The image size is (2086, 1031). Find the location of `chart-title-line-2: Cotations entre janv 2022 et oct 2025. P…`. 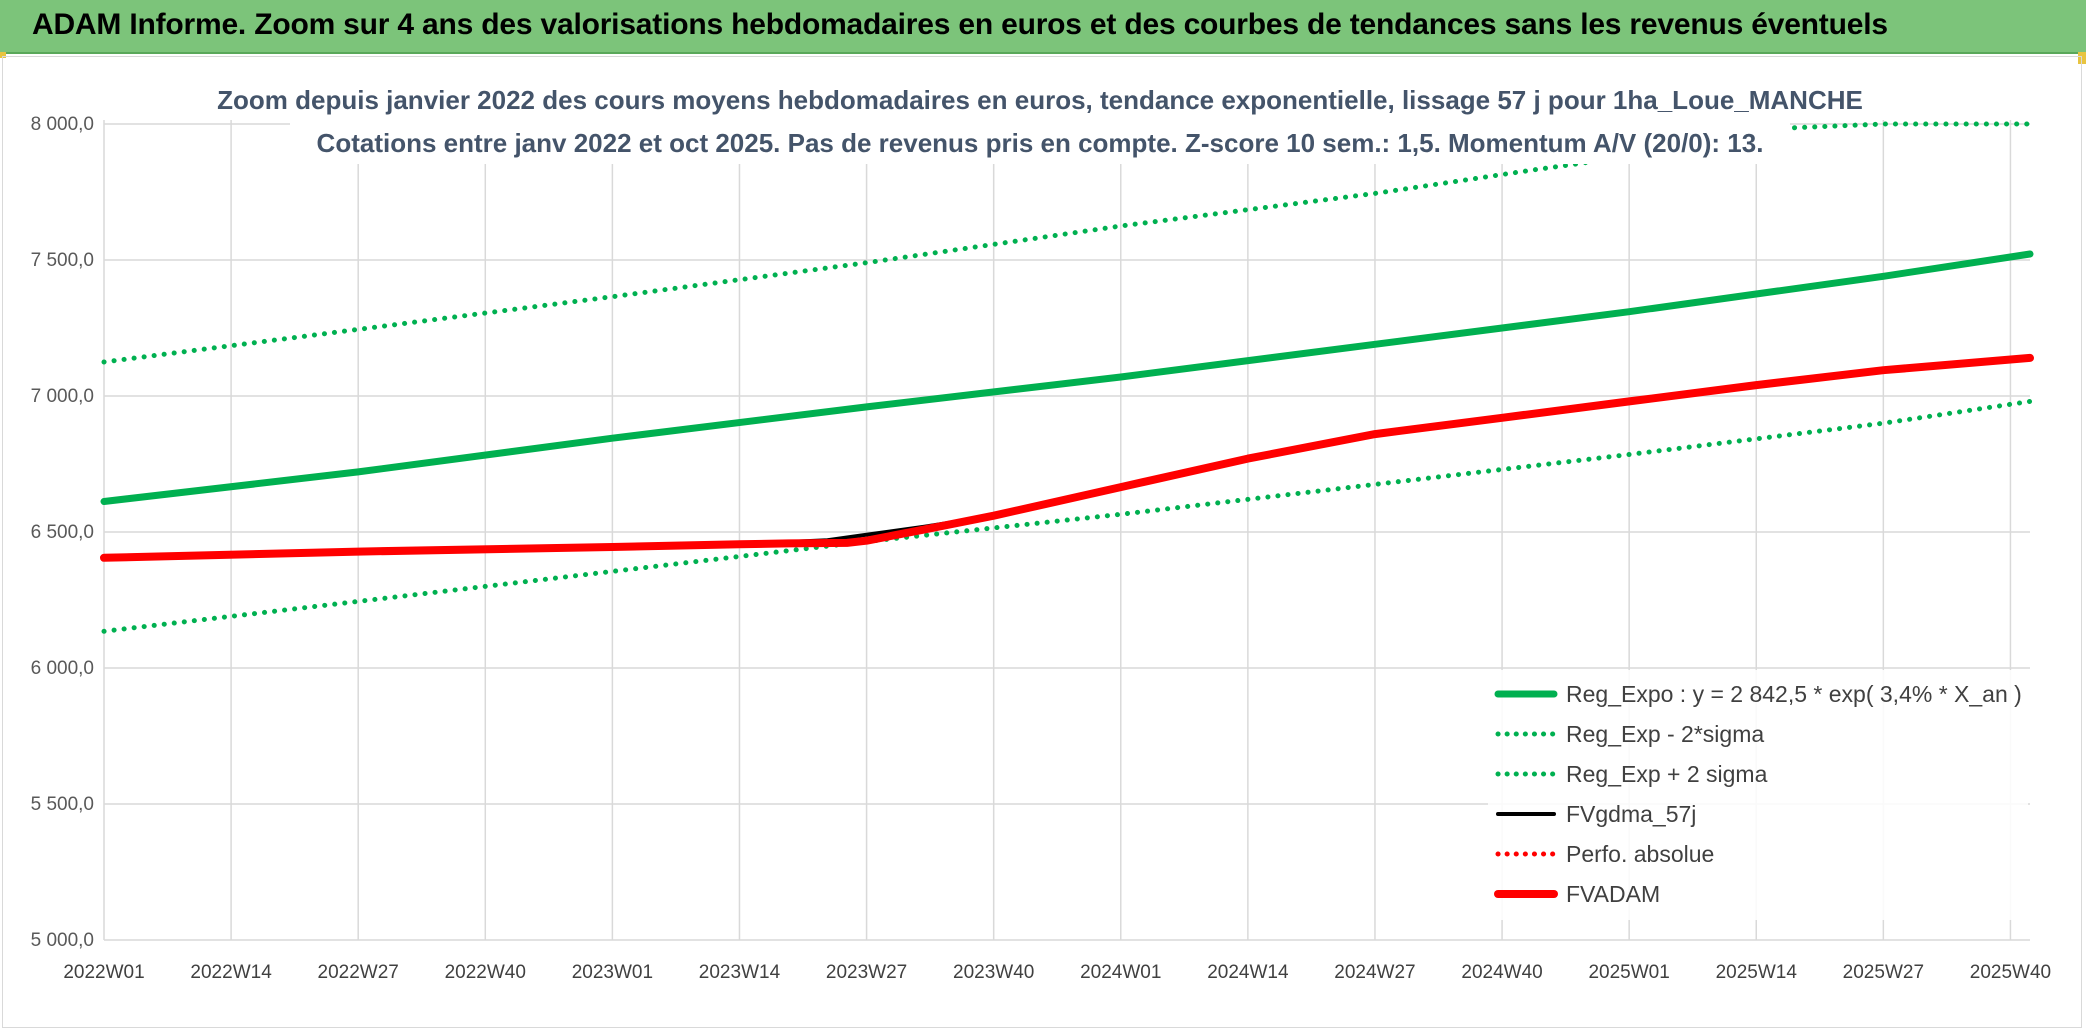

chart-title-line-2: Cotations entre janv 2022 et oct 2025. P… is located at coordinates (1040, 143).